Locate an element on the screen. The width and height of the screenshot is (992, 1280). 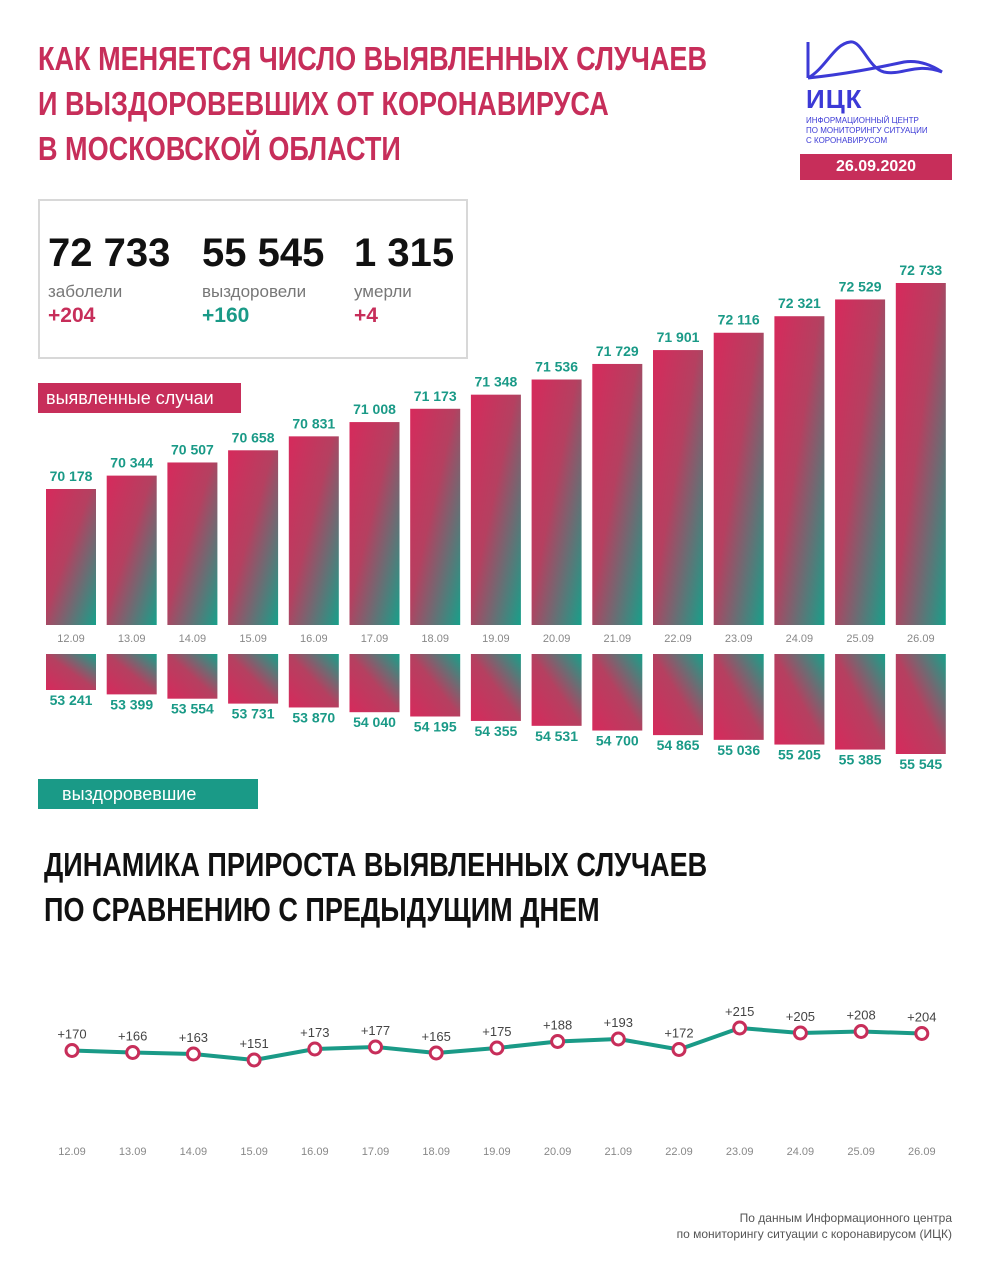
point-label: +204 is located at coordinates (921, 1017).